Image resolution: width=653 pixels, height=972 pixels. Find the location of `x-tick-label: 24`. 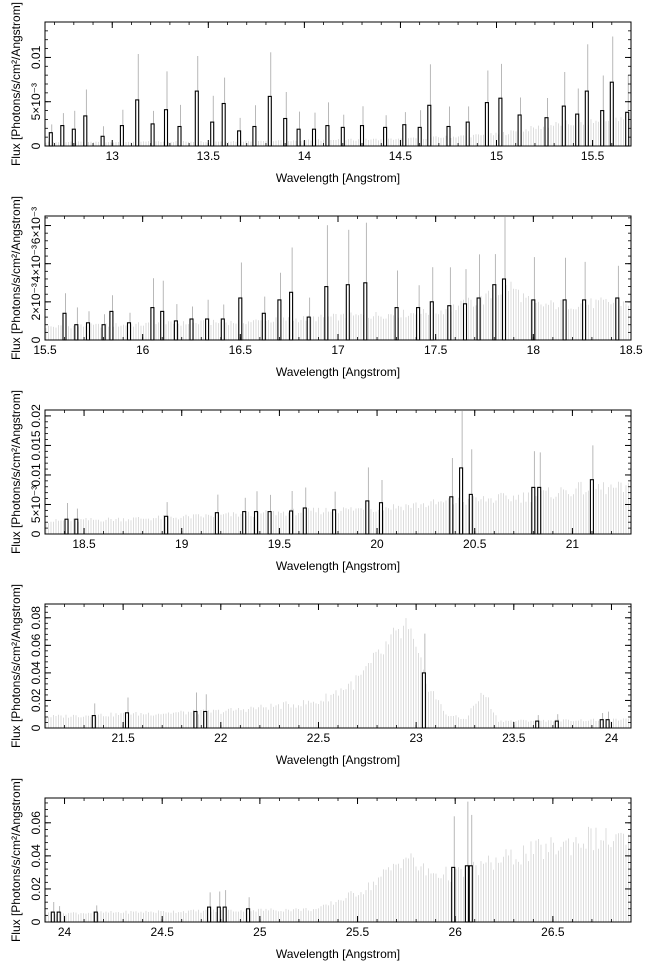

x-tick-label: 24 is located at coordinates (612, 738).